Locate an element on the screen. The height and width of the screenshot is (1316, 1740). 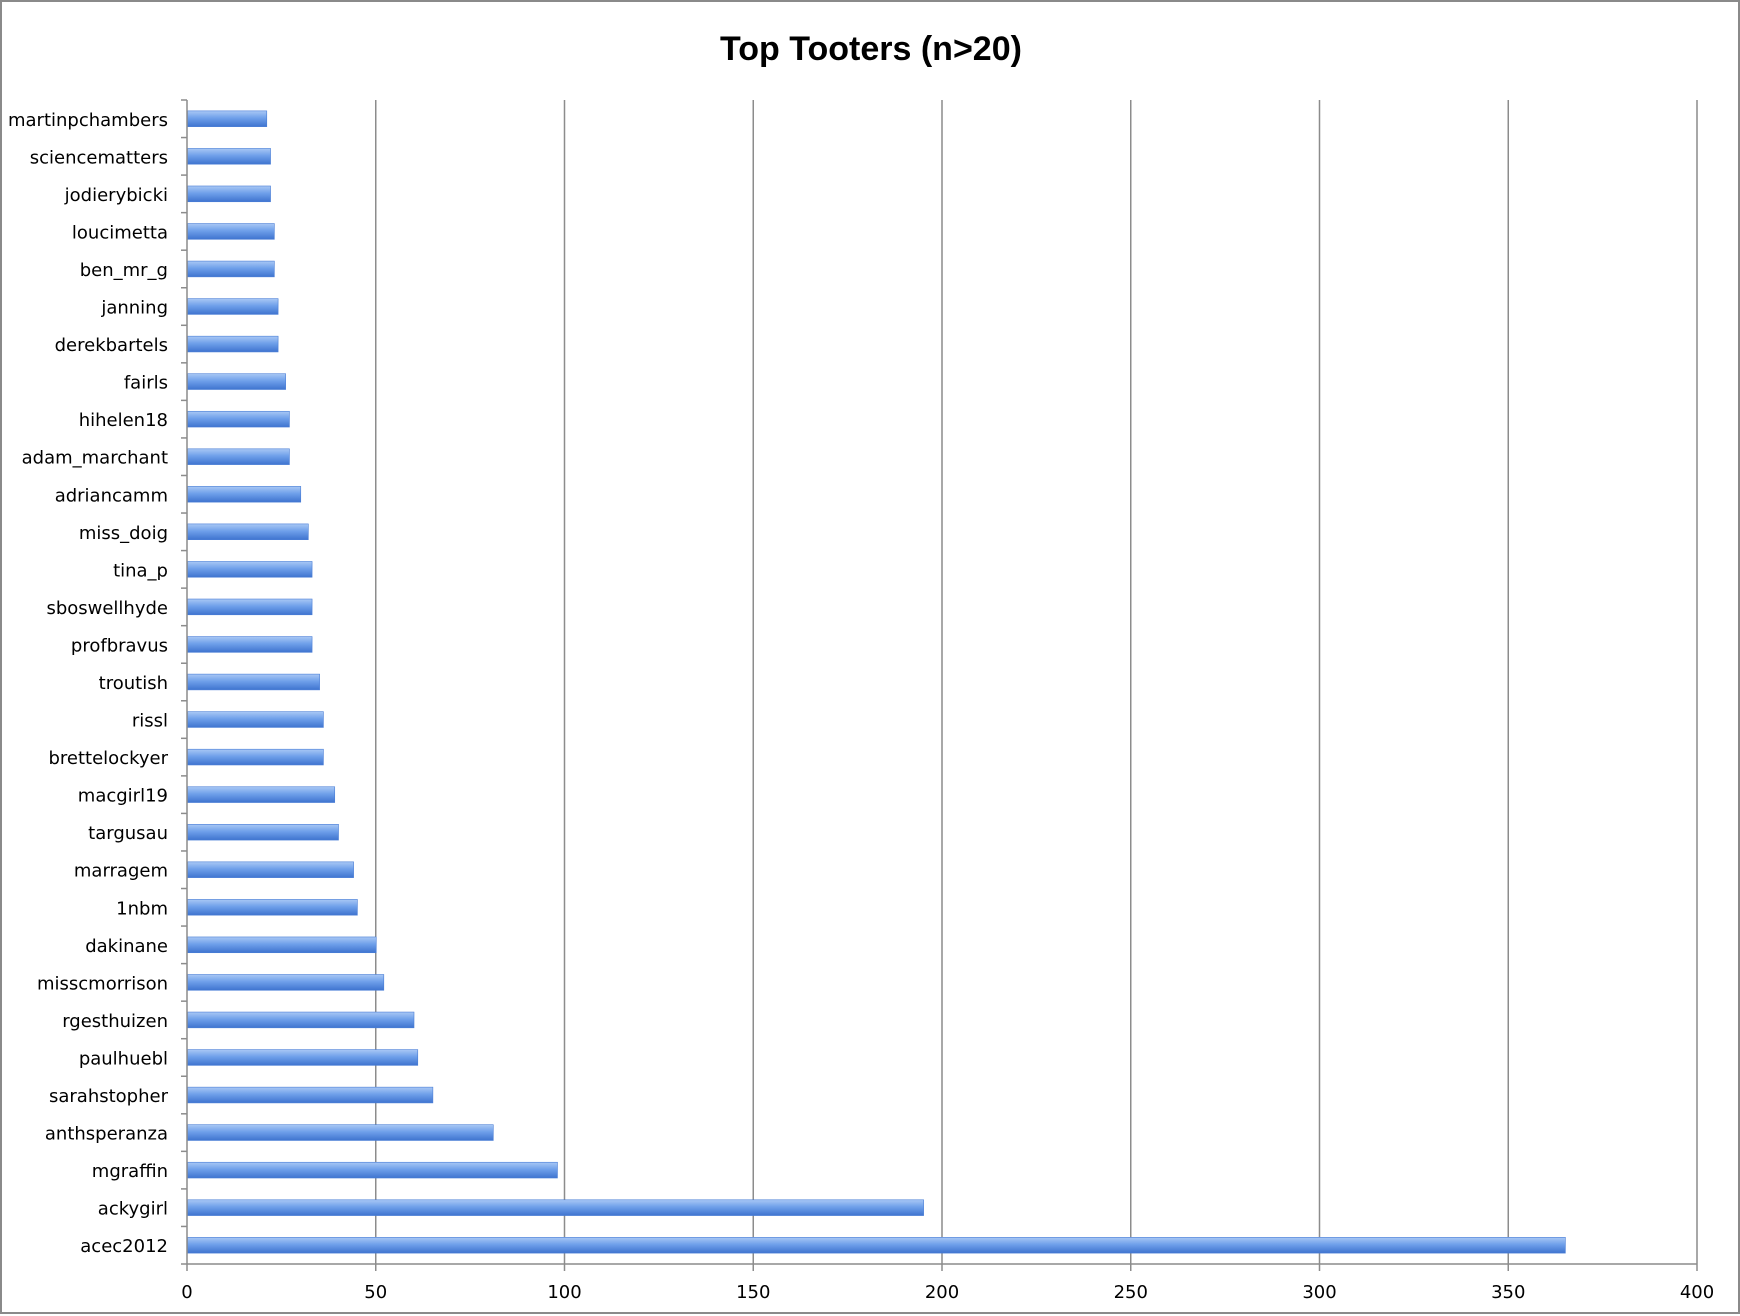
x-tick-label-150: 150 is located at coordinates (753, 1292).